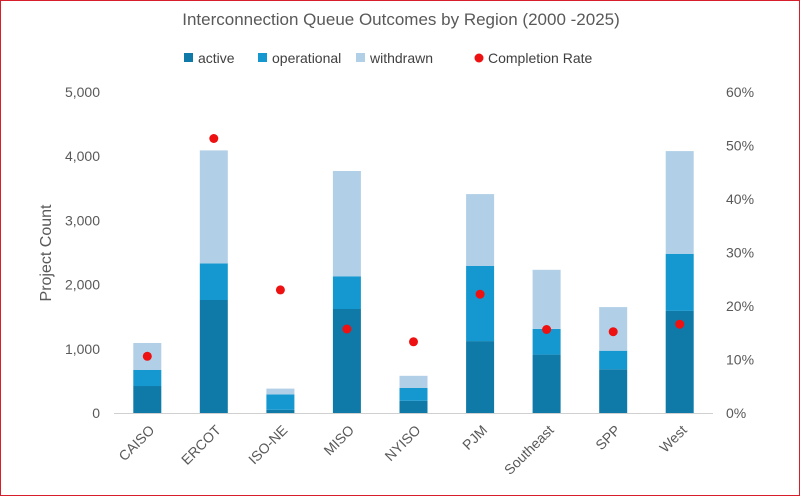  What do you see at coordinates (82, 349) in the screenshot?
I see `y-tick-label: 1,000` at bounding box center [82, 349].